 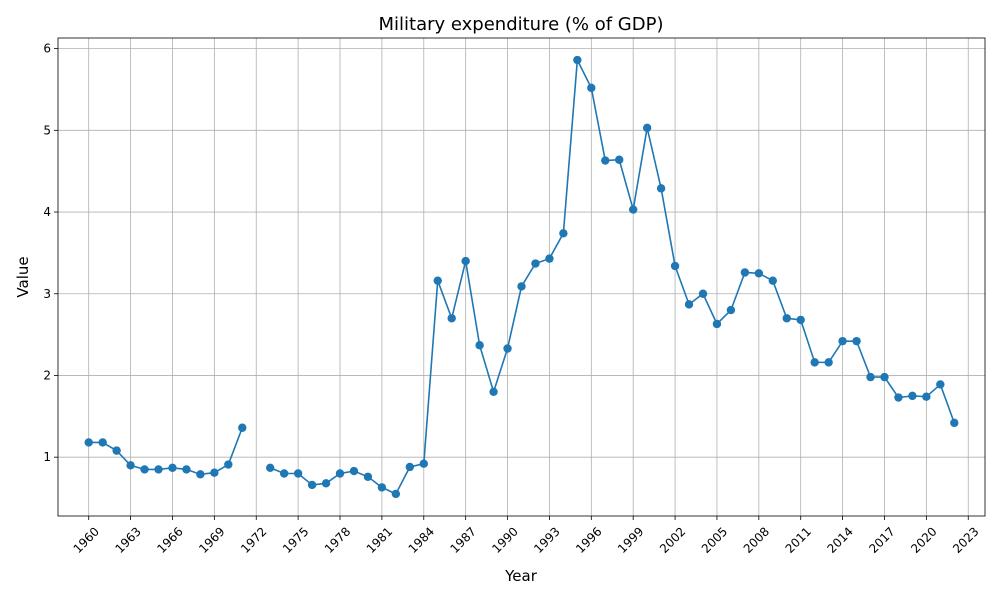 What do you see at coordinates (47, 375) in the screenshot?
I see `y-tick-label: 2` at bounding box center [47, 375].